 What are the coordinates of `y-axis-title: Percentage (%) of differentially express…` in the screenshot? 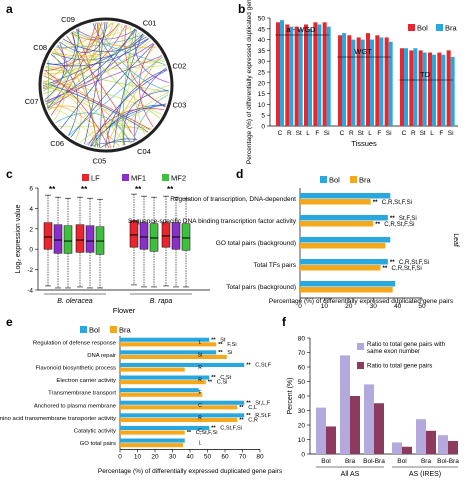 It's located at (249, 82).